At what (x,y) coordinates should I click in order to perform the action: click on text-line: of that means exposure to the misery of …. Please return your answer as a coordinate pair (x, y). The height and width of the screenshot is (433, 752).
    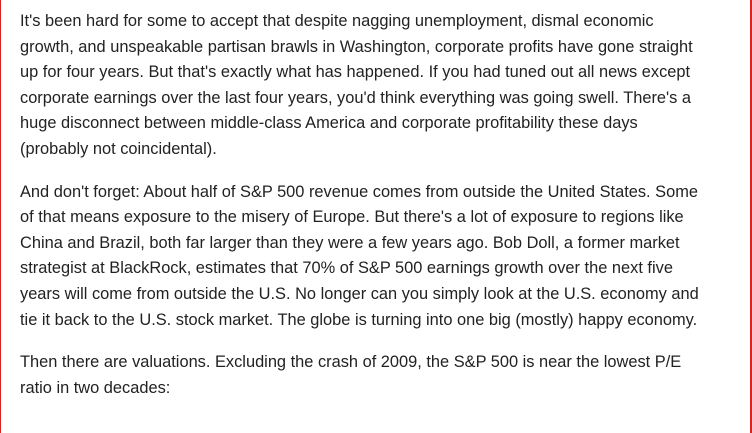
    Looking at the image, I should click on (352, 217).